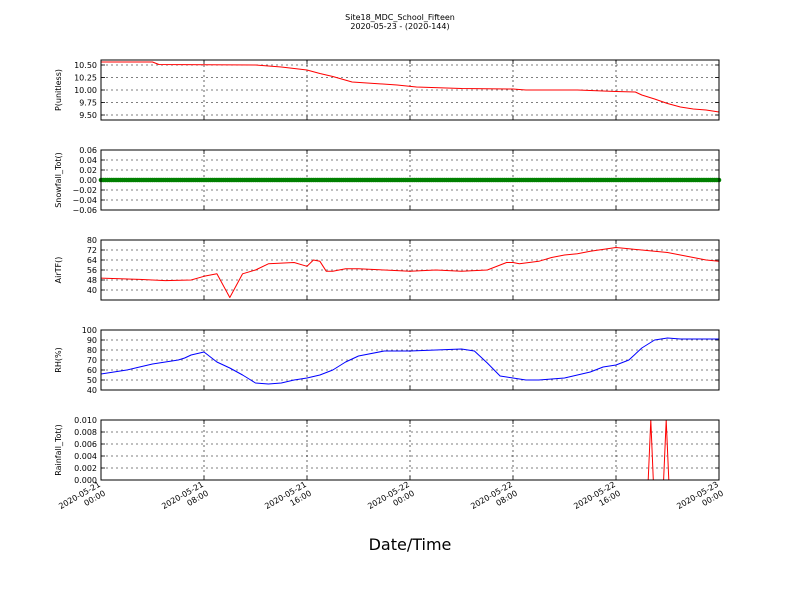 This screenshot has width=800, height=600. Describe the element at coordinates (92, 340) in the screenshot. I see `y-tick-label: 90` at that location.